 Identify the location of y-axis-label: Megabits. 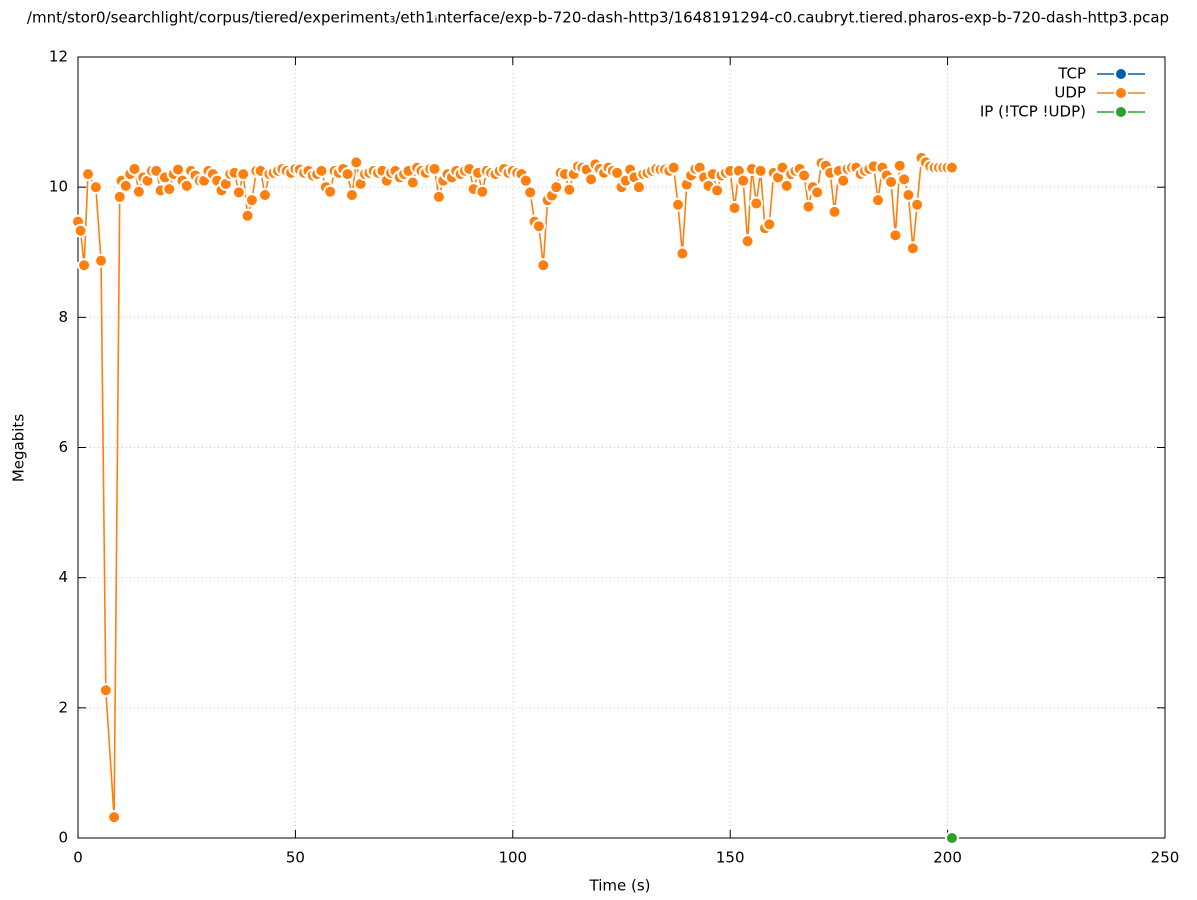
(19, 448).